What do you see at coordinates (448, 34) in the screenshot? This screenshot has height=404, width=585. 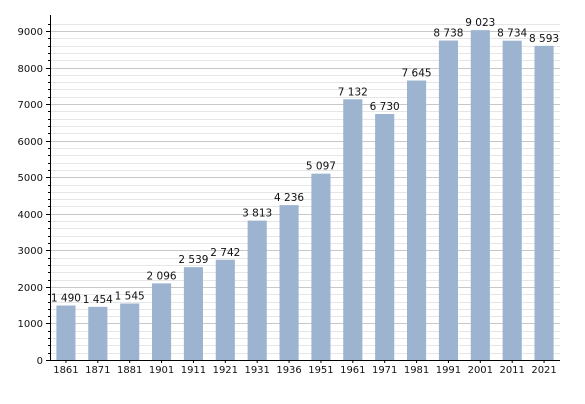 I see `data-label-1991: 8 738` at bounding box center [448, 34].